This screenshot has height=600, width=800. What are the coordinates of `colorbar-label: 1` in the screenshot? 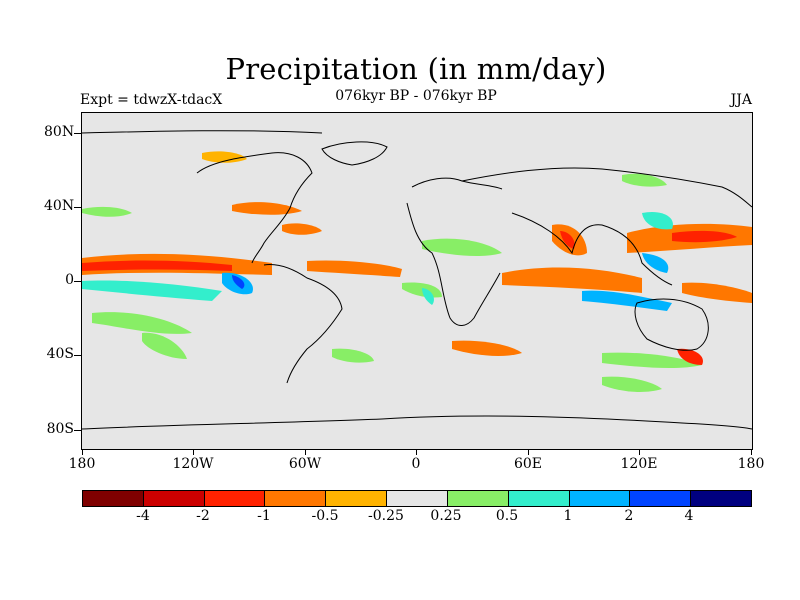 It's located at (568, 516).